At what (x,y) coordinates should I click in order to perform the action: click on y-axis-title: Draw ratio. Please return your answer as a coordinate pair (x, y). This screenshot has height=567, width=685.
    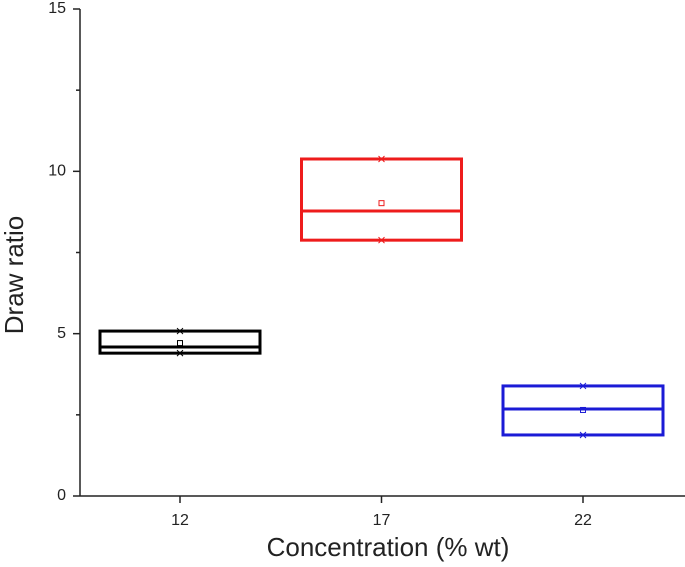
    Looking at the image, I should click on (14, 275).